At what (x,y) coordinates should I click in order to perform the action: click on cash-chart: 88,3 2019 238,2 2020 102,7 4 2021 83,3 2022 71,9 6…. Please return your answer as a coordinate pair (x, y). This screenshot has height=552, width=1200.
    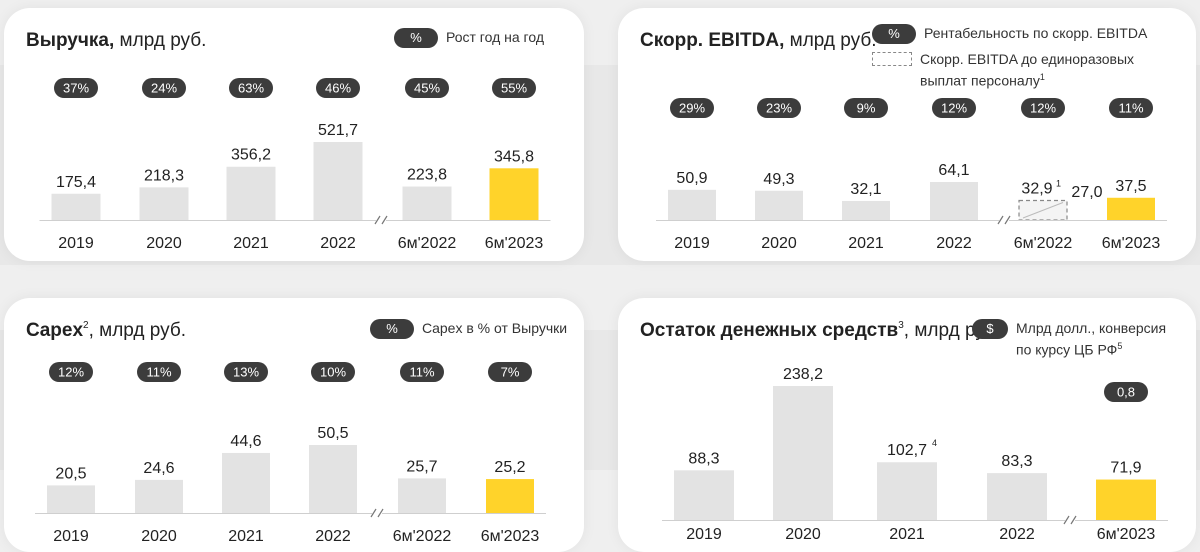
    Looking at the image, I should click on (915, 454).